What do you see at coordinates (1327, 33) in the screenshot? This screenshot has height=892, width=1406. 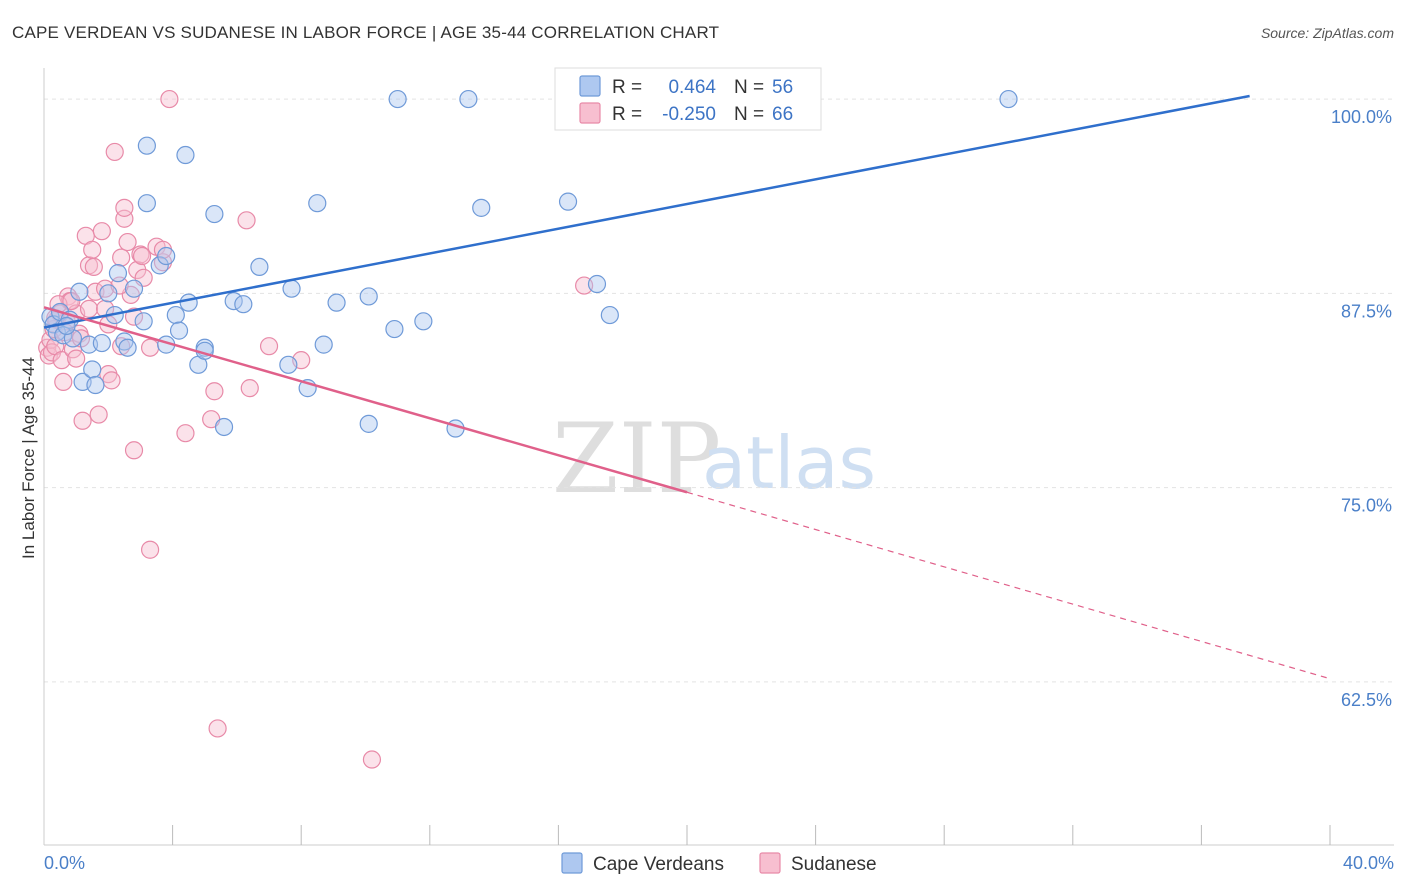 I see `chart-source: Source: ZipAtlas.com` at bounding box center [1327, 33].